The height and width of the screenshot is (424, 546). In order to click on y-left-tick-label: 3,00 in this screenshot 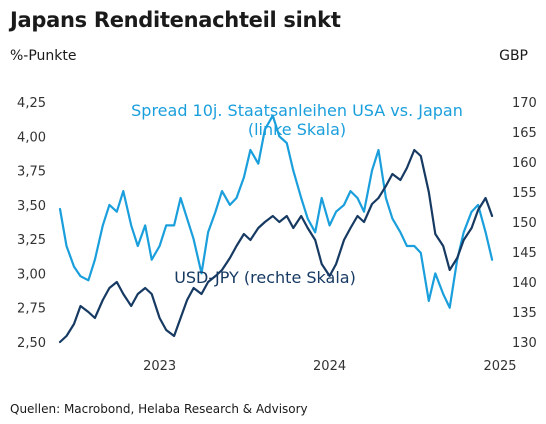, I will do `click(31, 274)`.